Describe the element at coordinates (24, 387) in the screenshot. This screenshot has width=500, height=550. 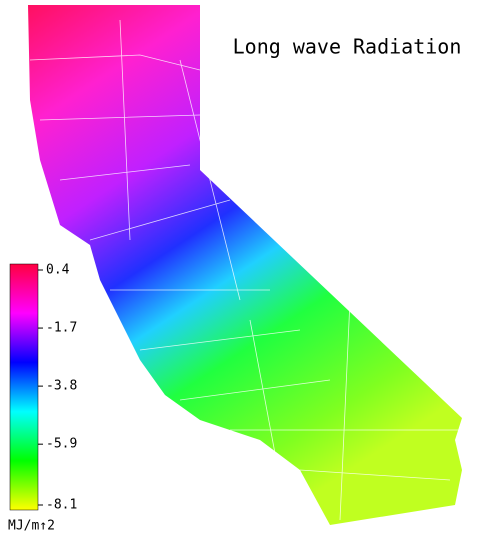
I see `colorbar` at that location.